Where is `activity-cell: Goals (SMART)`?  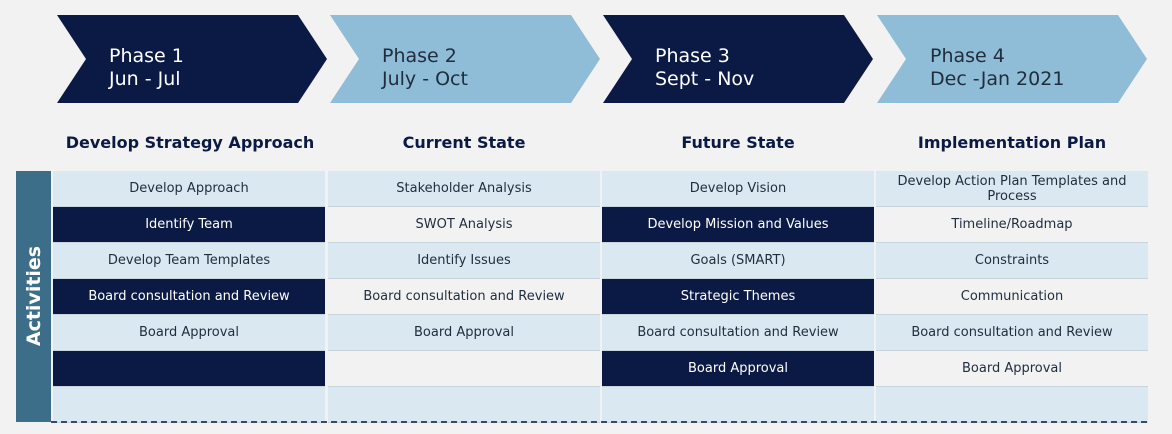 activity-cell: Goals (SMART) is located at coordinates (738, 261).